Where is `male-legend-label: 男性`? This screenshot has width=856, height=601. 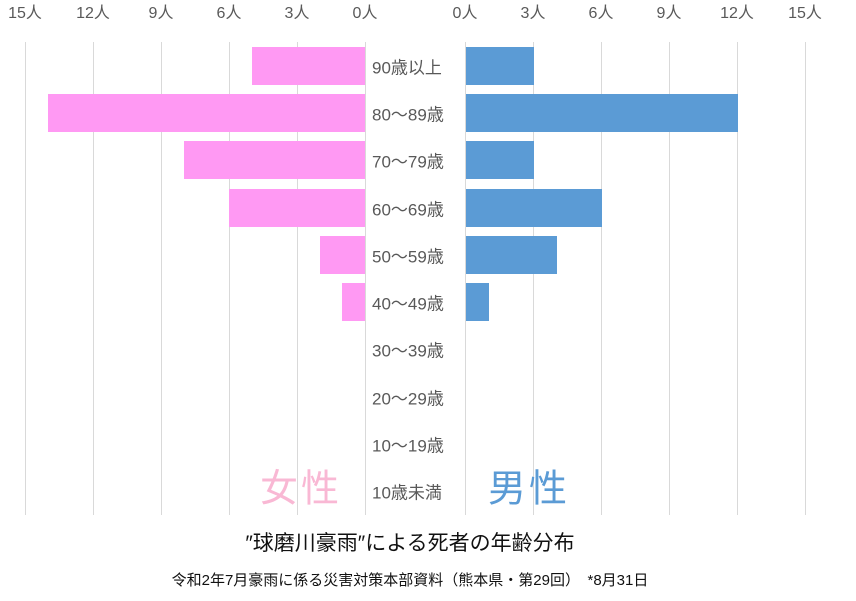 male-legend-label: 男性 is located at coordinates (529, 489).